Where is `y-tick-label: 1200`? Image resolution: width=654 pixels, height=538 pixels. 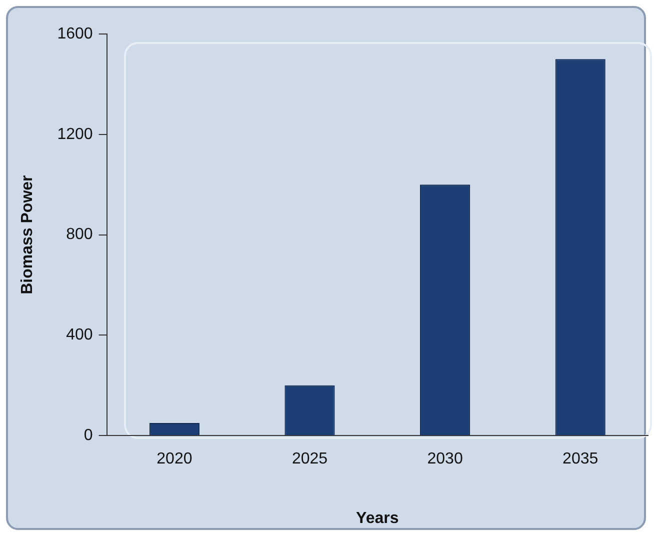 y-tick-label: 1200 is located at coordinates (75, 134).